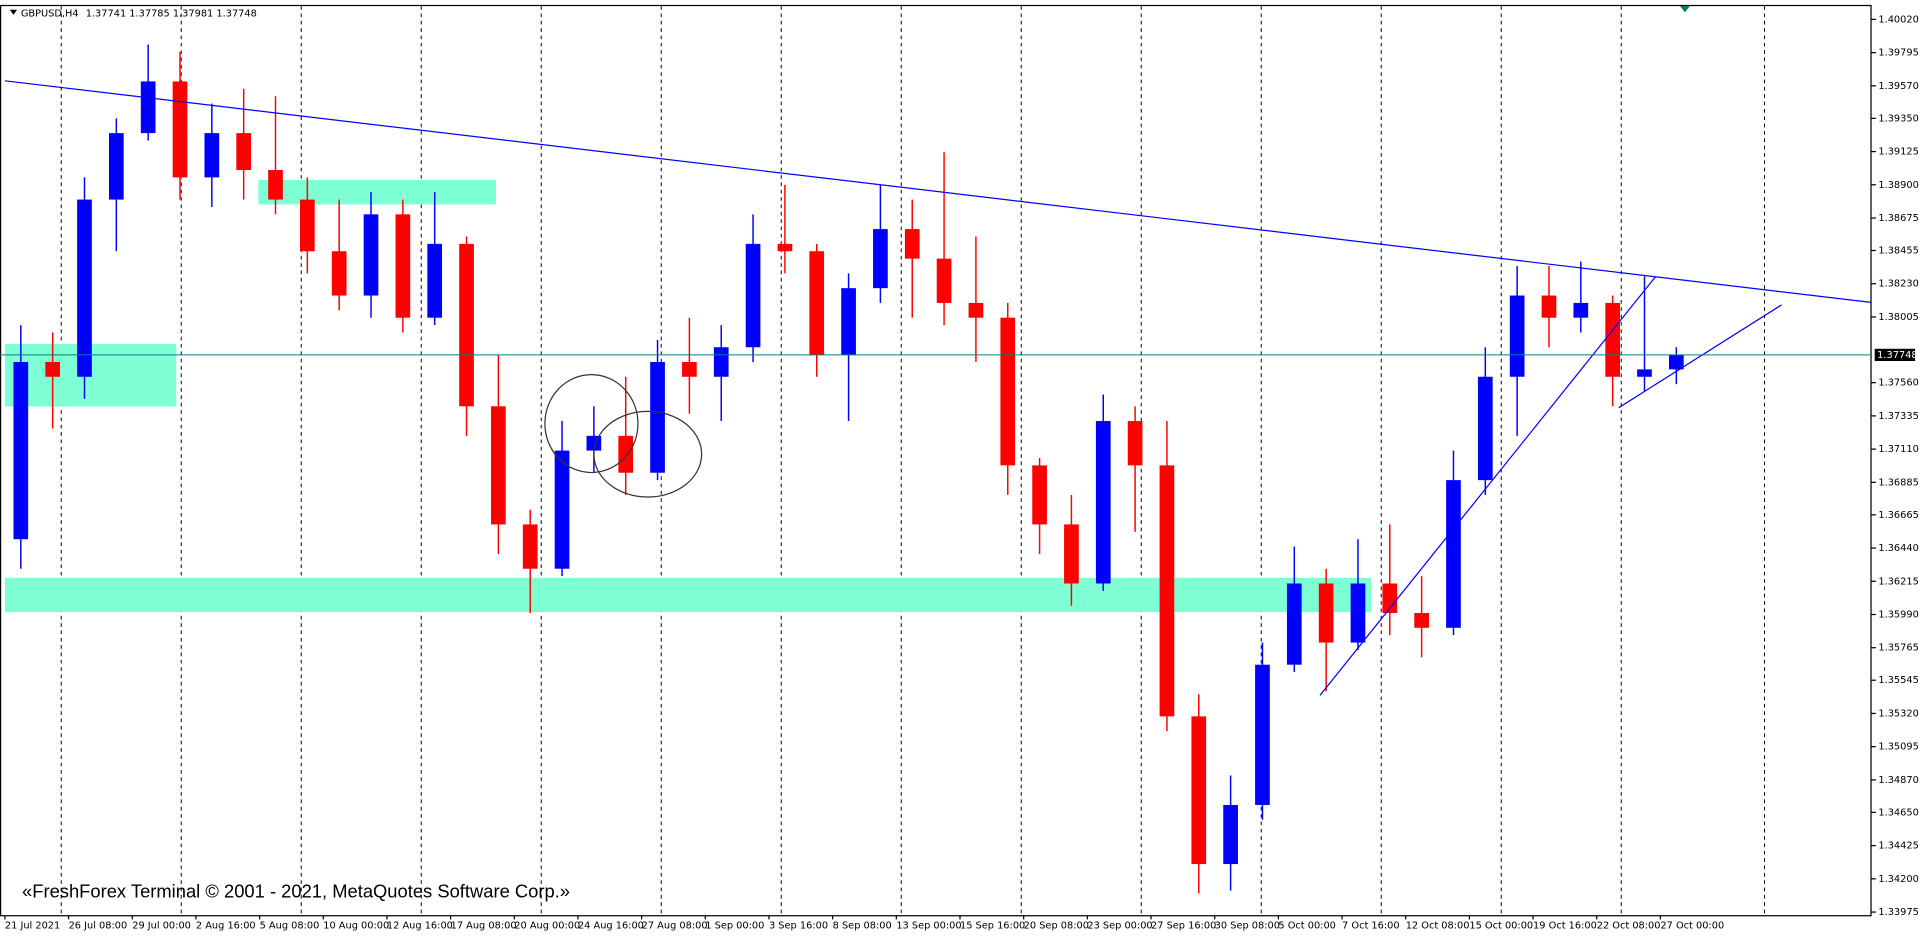 The image size is (1920, 939). Describe the element at coordinates (356, 926) in the screenshot. I see `x-tick-label: 10 Aug 00:00` at that location.